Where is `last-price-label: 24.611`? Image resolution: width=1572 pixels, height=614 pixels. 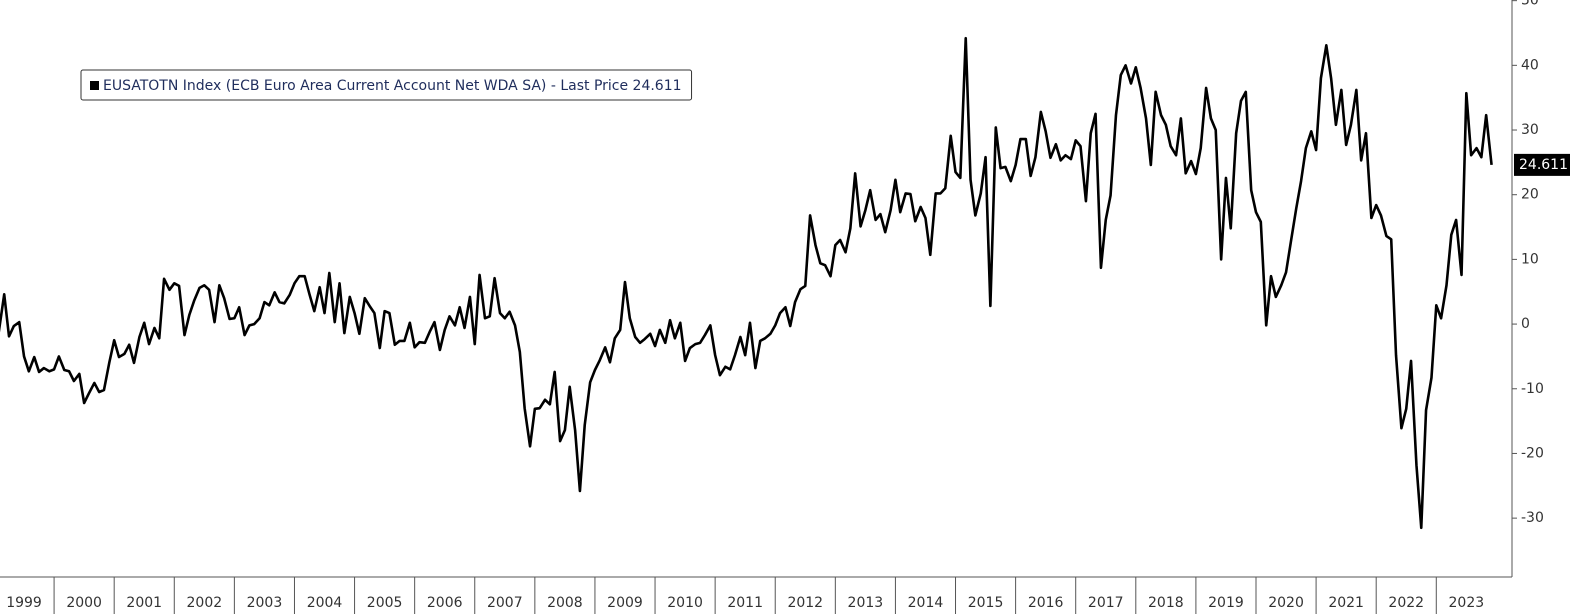
last-price-label: 24.611 is located at coordinates (1543, 165).